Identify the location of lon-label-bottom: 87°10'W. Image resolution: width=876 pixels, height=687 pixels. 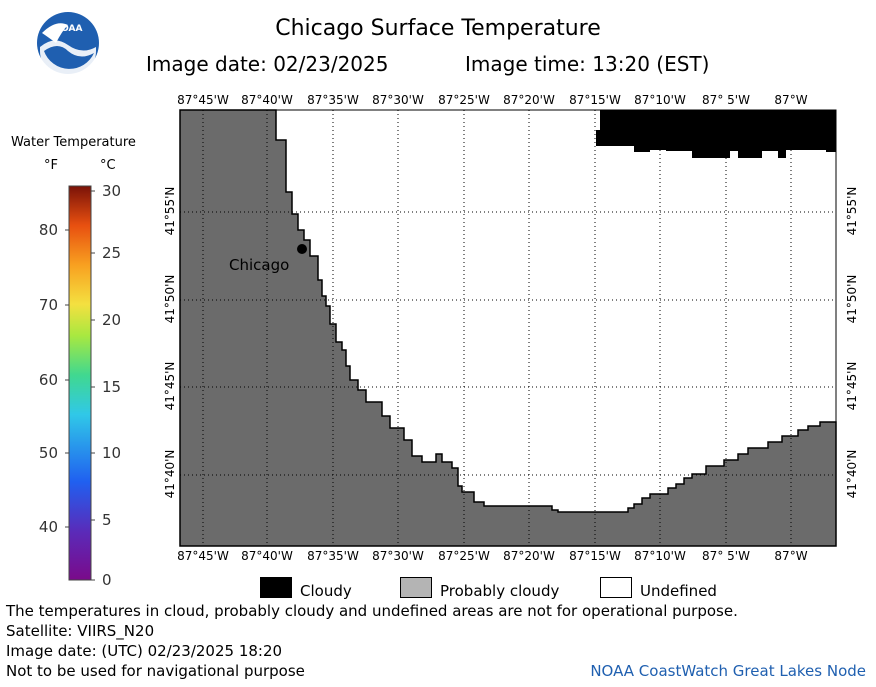
(660, 556).